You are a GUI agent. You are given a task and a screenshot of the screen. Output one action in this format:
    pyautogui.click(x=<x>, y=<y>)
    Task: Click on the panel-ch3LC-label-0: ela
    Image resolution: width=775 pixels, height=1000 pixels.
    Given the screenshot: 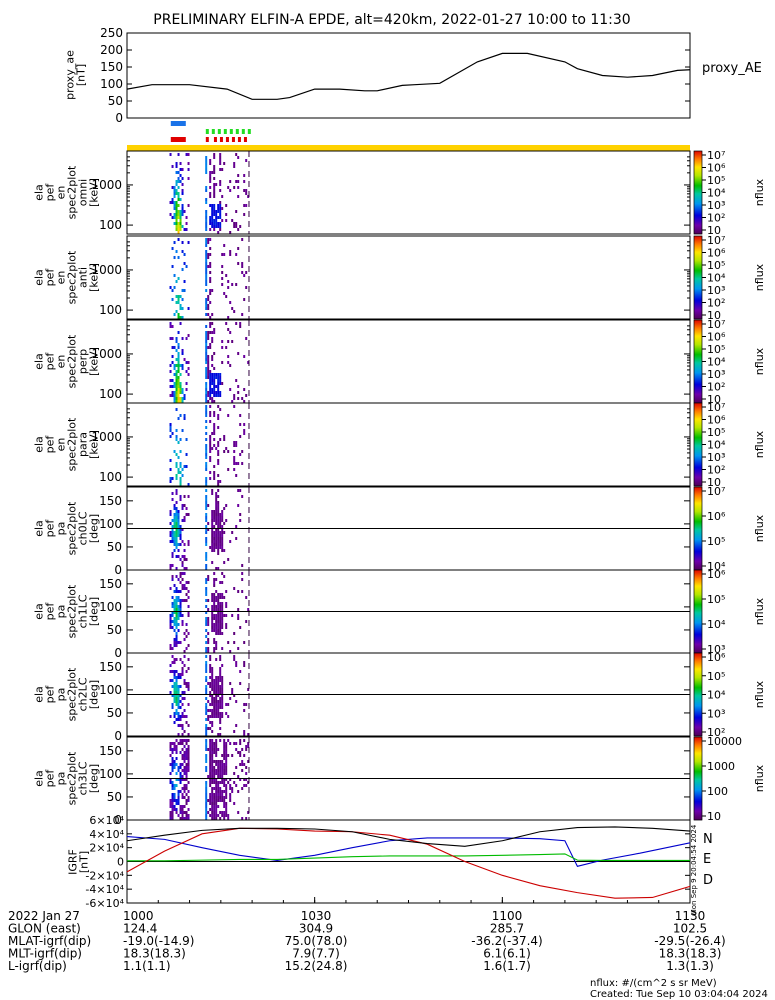 What is the action you would take?
    pyautogui.click(x=39, y=778)
    